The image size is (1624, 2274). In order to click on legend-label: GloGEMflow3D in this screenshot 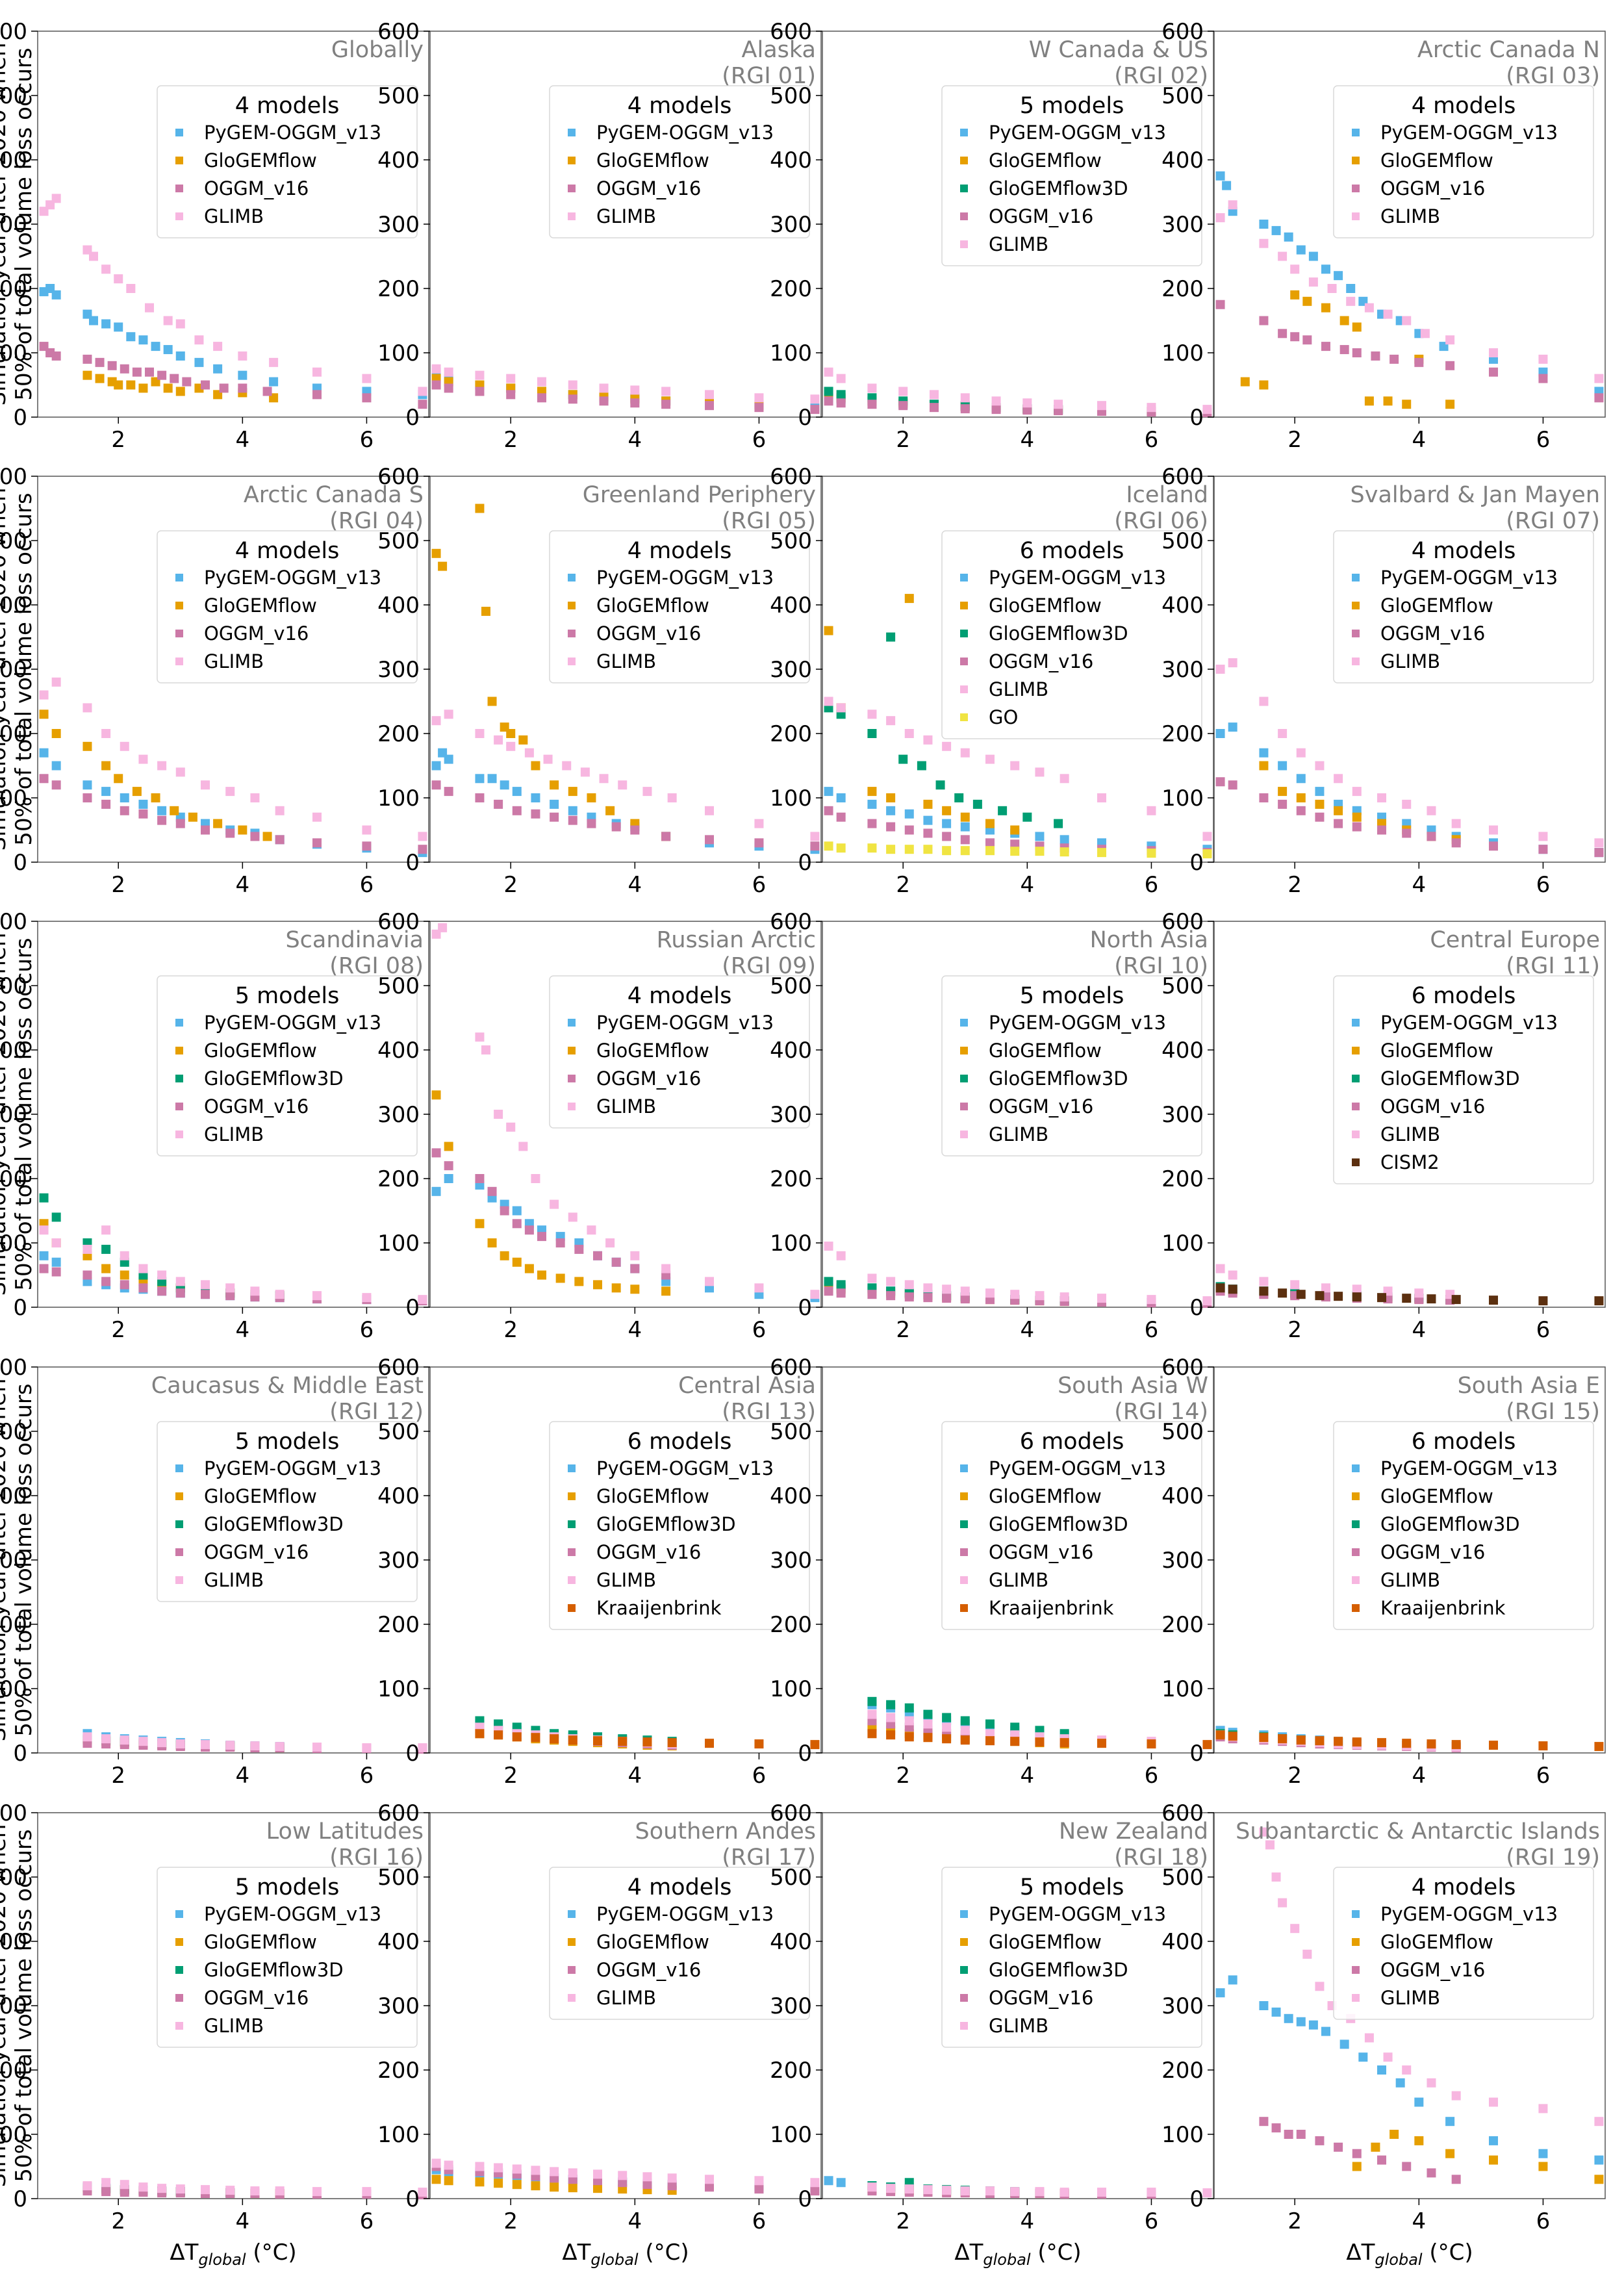, I will do `click(1058, 633)`.